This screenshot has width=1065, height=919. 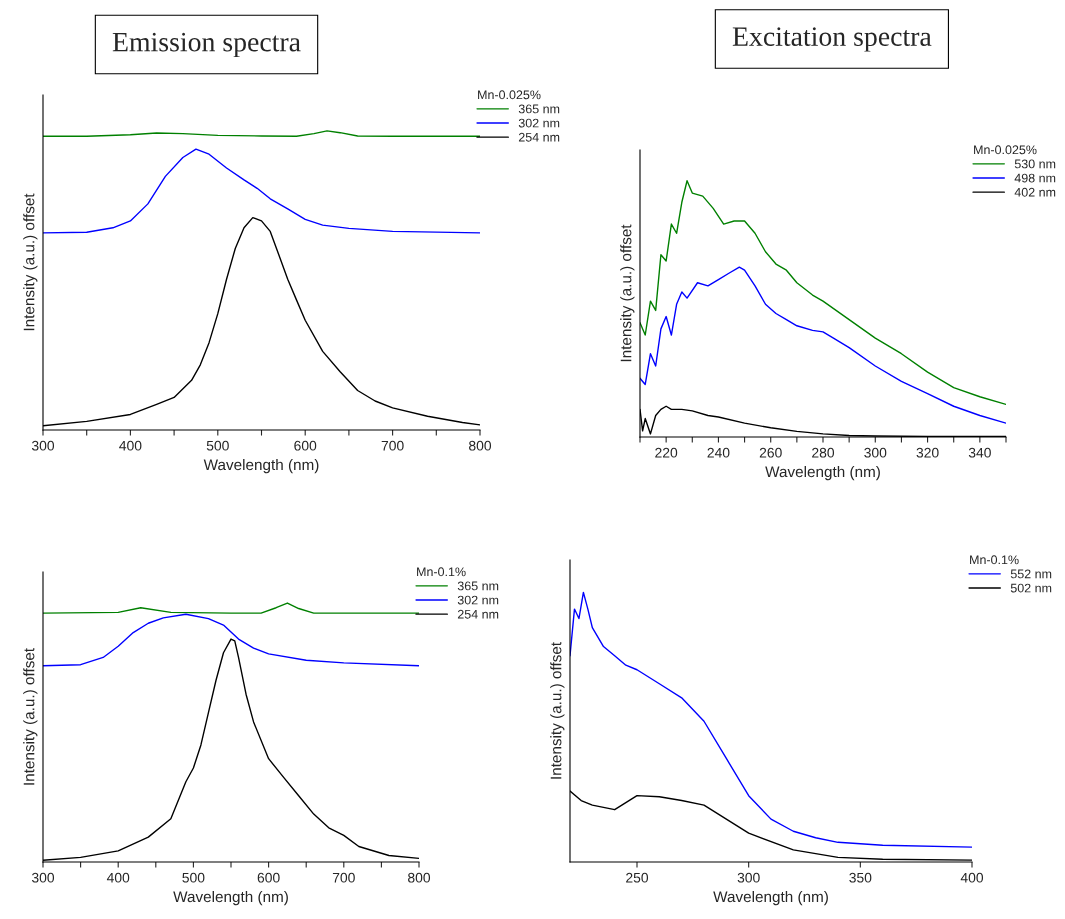 What do you see at coordinates (666, 452) in the screenshot?
I see `x-tick-label: 220` at bounding box center [666, 452].